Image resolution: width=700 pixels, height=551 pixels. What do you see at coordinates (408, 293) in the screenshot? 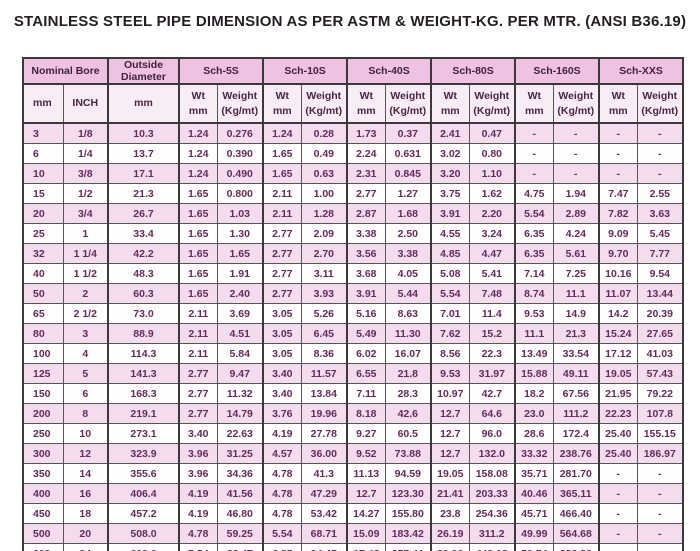
I see `cell: 5.44` at bounding box center [408, 293].